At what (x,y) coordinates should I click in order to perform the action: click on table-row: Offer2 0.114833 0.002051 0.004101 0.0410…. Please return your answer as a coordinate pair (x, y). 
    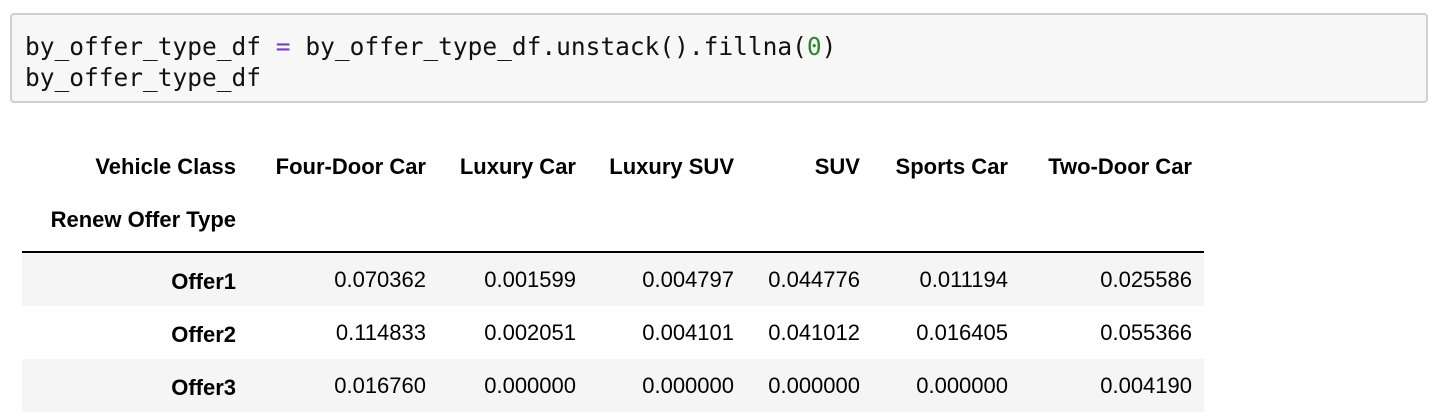
    Looking at the image, I should click on (613, 332).